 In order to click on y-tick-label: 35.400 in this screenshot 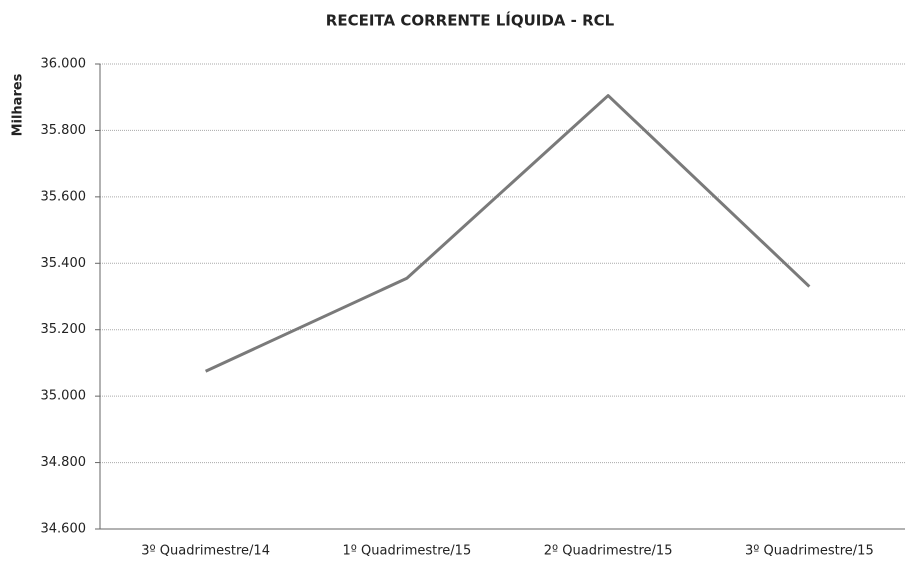, I will do `click(64, 263)`.